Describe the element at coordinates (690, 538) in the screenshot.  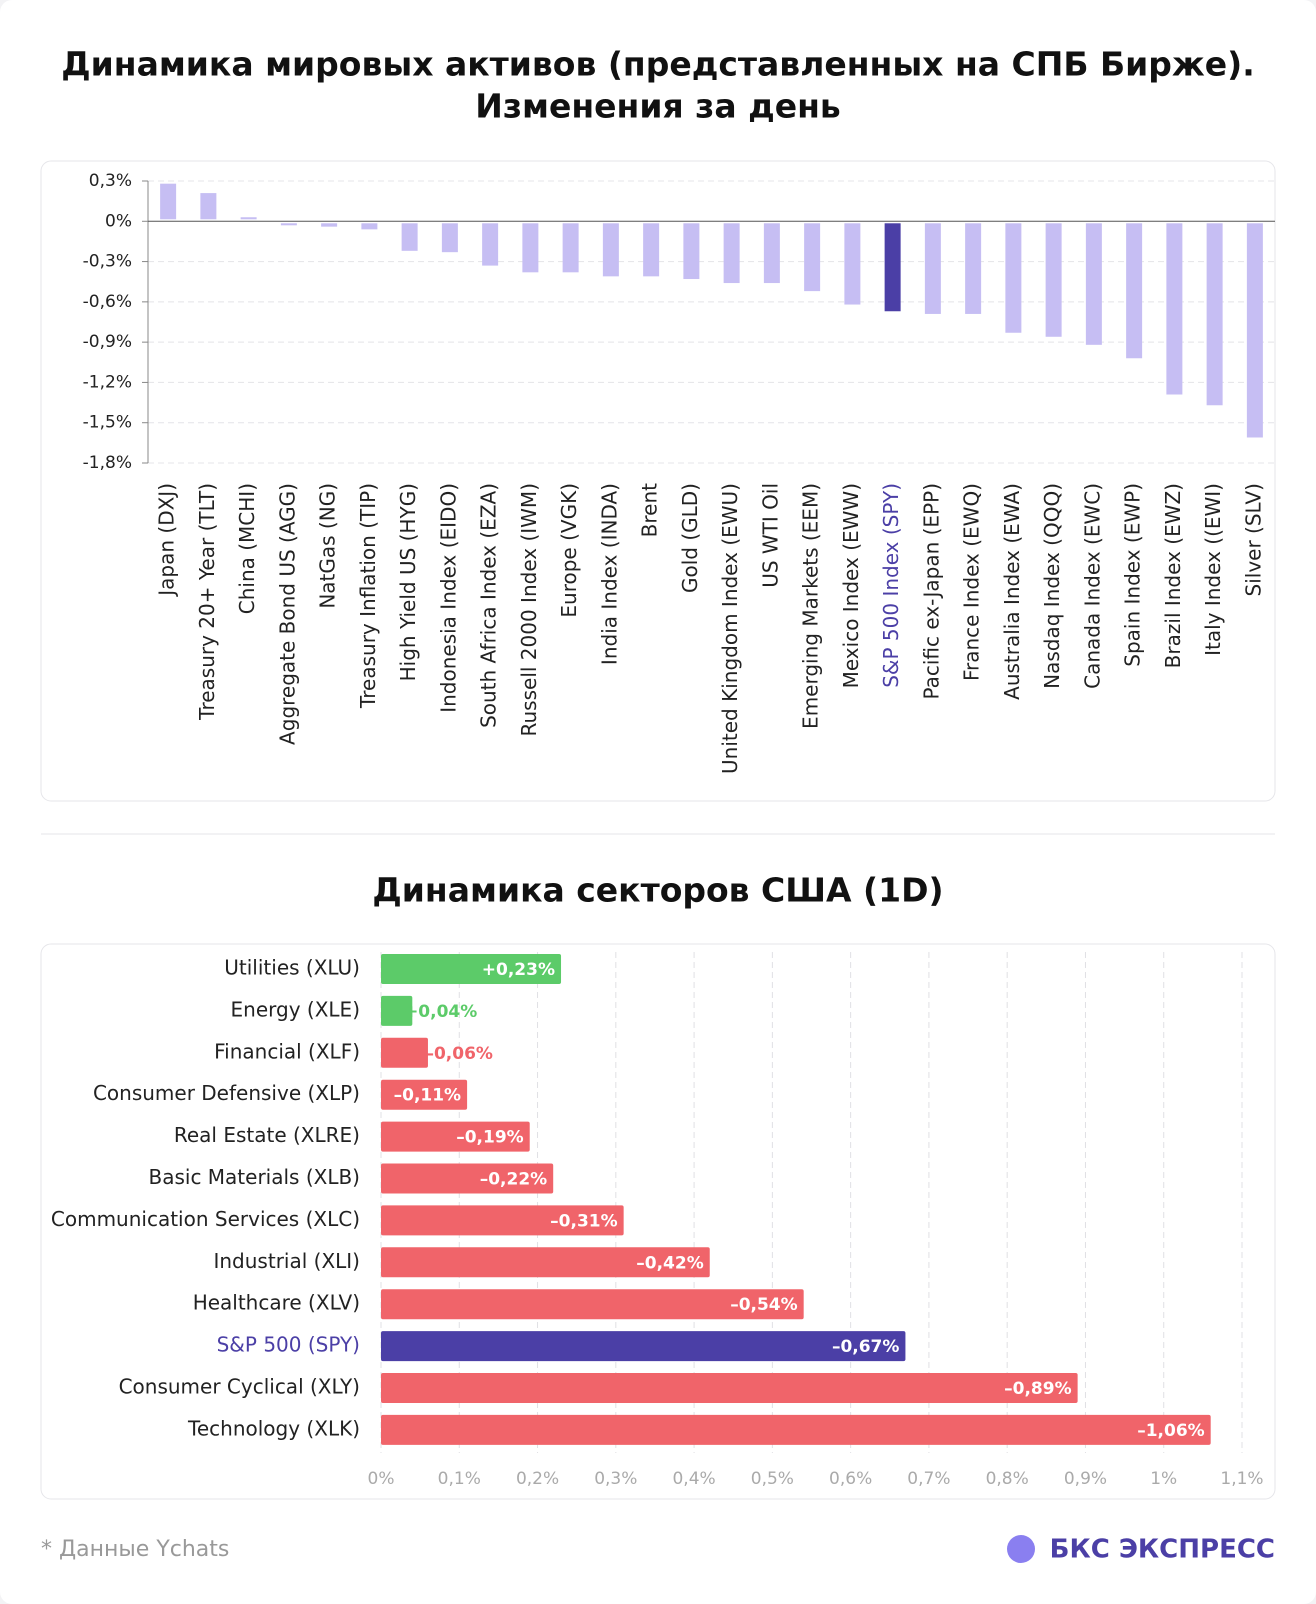
I see `x-tick-label: Gold (GLD)` at that location.